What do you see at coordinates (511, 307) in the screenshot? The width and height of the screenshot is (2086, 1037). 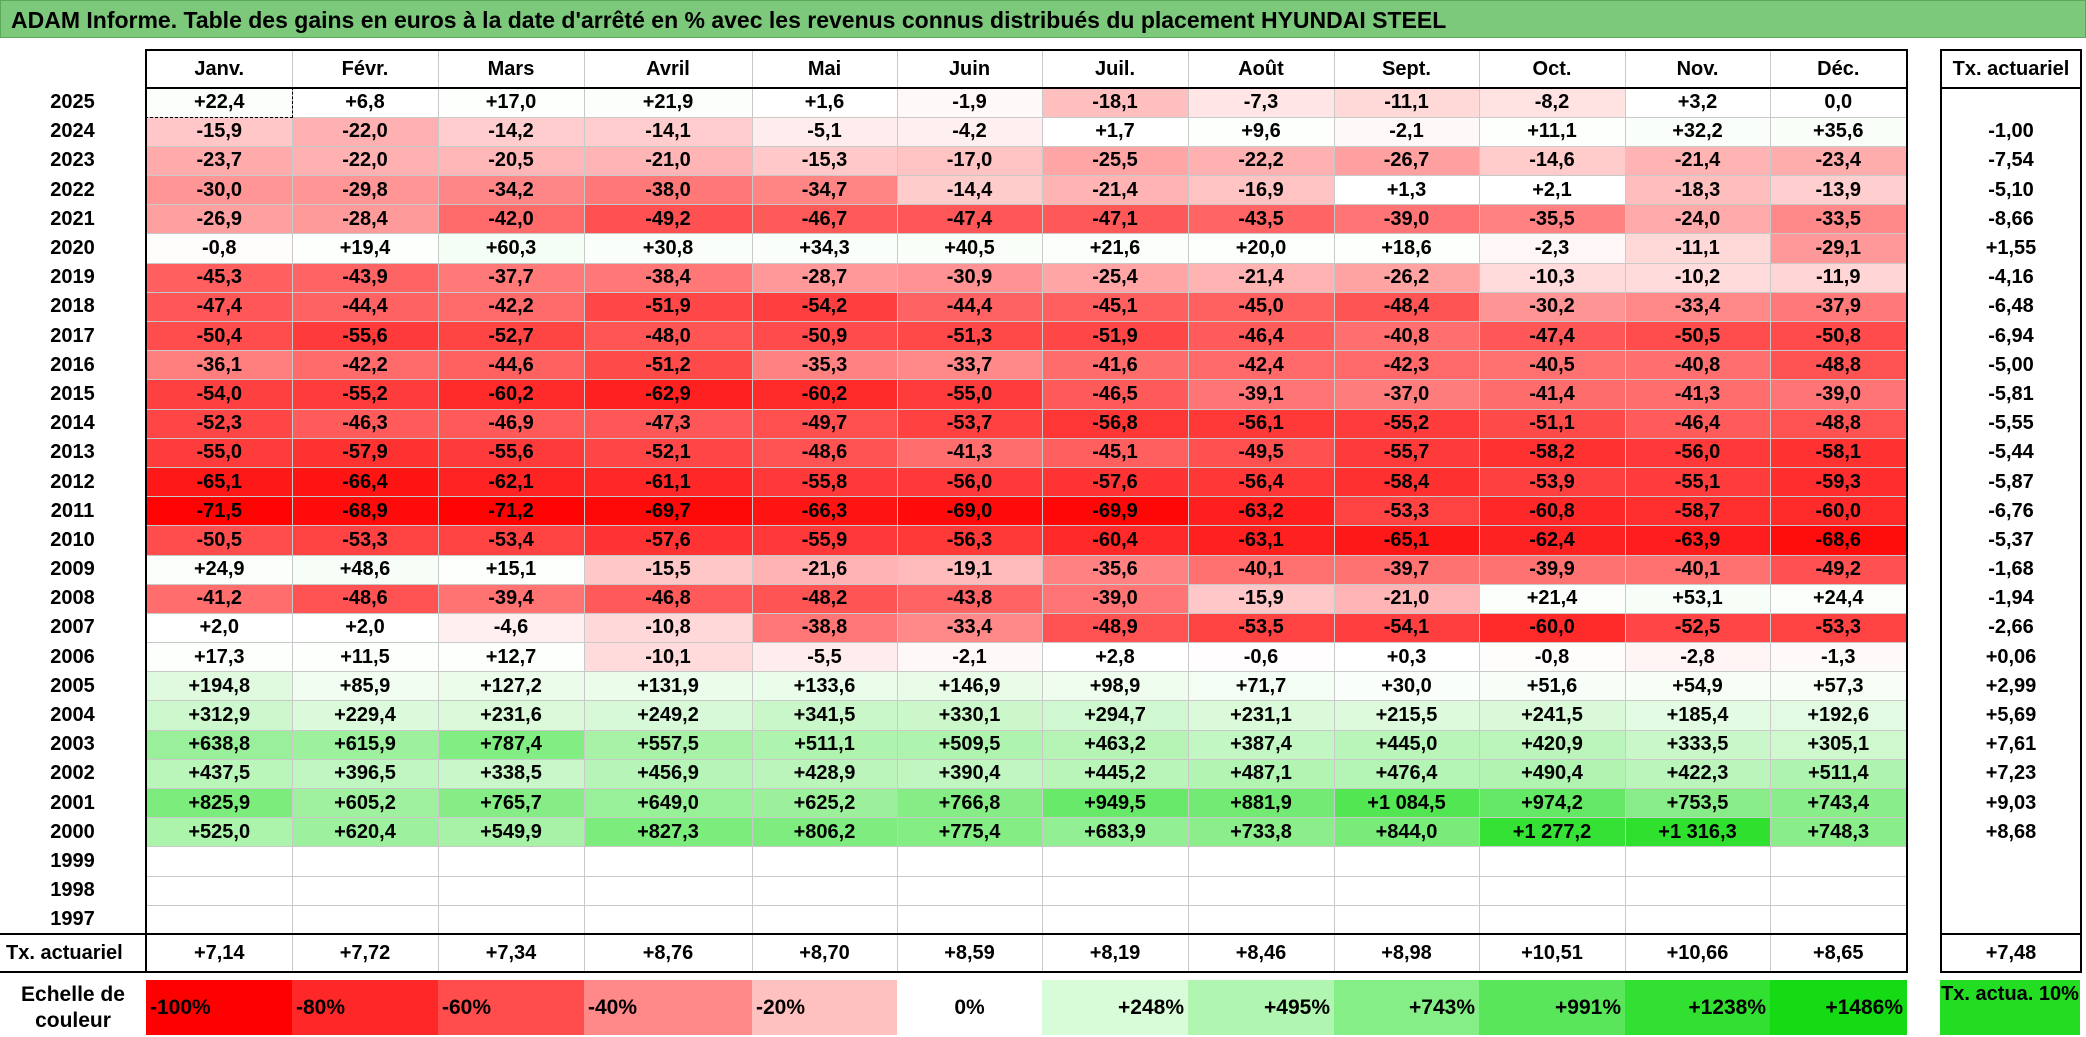 I see `value-cell: -42,2` at bounding box center [511, 307].